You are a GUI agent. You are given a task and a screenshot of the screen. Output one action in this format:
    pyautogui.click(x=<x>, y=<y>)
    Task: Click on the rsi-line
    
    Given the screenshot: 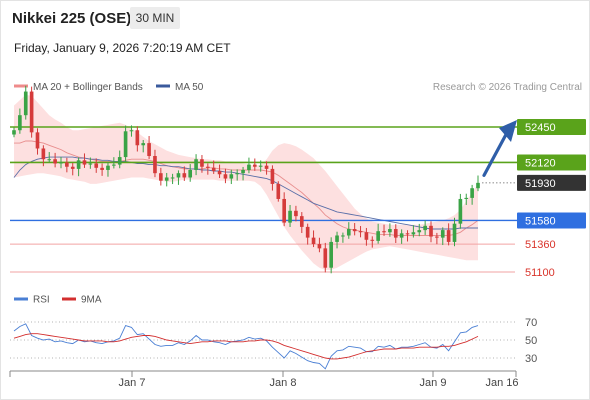 What is the action you would take?
    pyautogui.click(x=246, y=346)
    